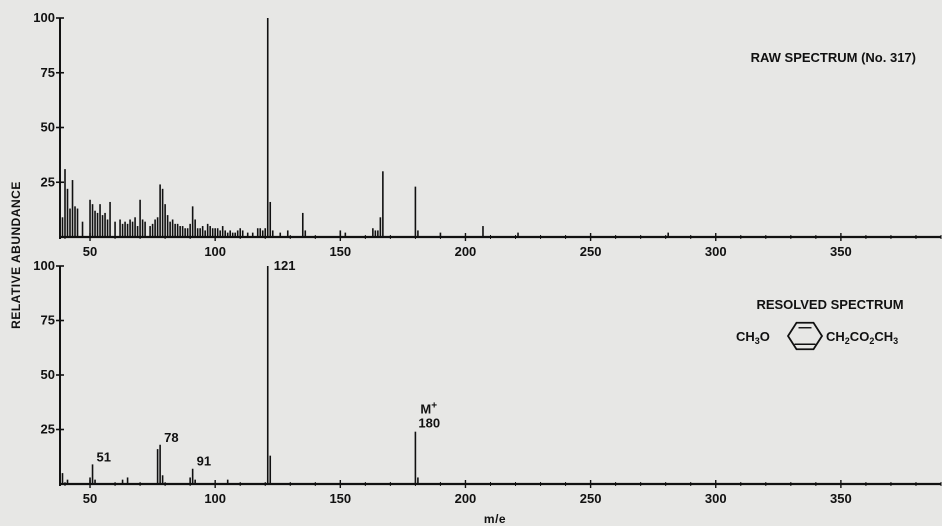  Describe the element at coordinates (428, 409) in the screenshot. I see `molecular-ion-label: M+` at that location.